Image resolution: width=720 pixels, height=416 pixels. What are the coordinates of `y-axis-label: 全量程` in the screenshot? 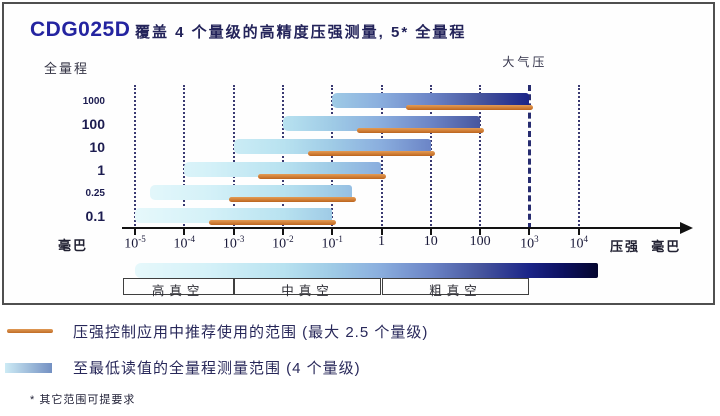 It's located at (67, 68).